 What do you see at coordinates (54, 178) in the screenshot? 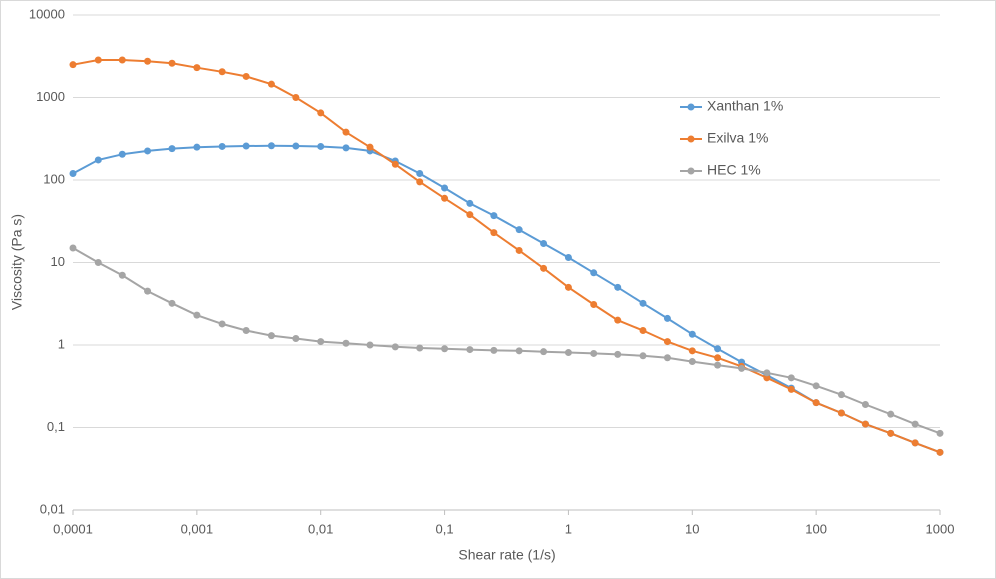
I see `y-tick-label: 100` at bounding box center [54, 178].